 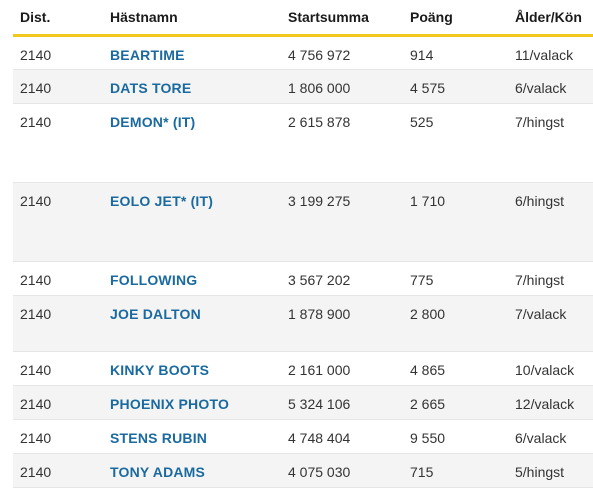 I want to click on cell-name: BEARTIME, so click(x=192, y=52).